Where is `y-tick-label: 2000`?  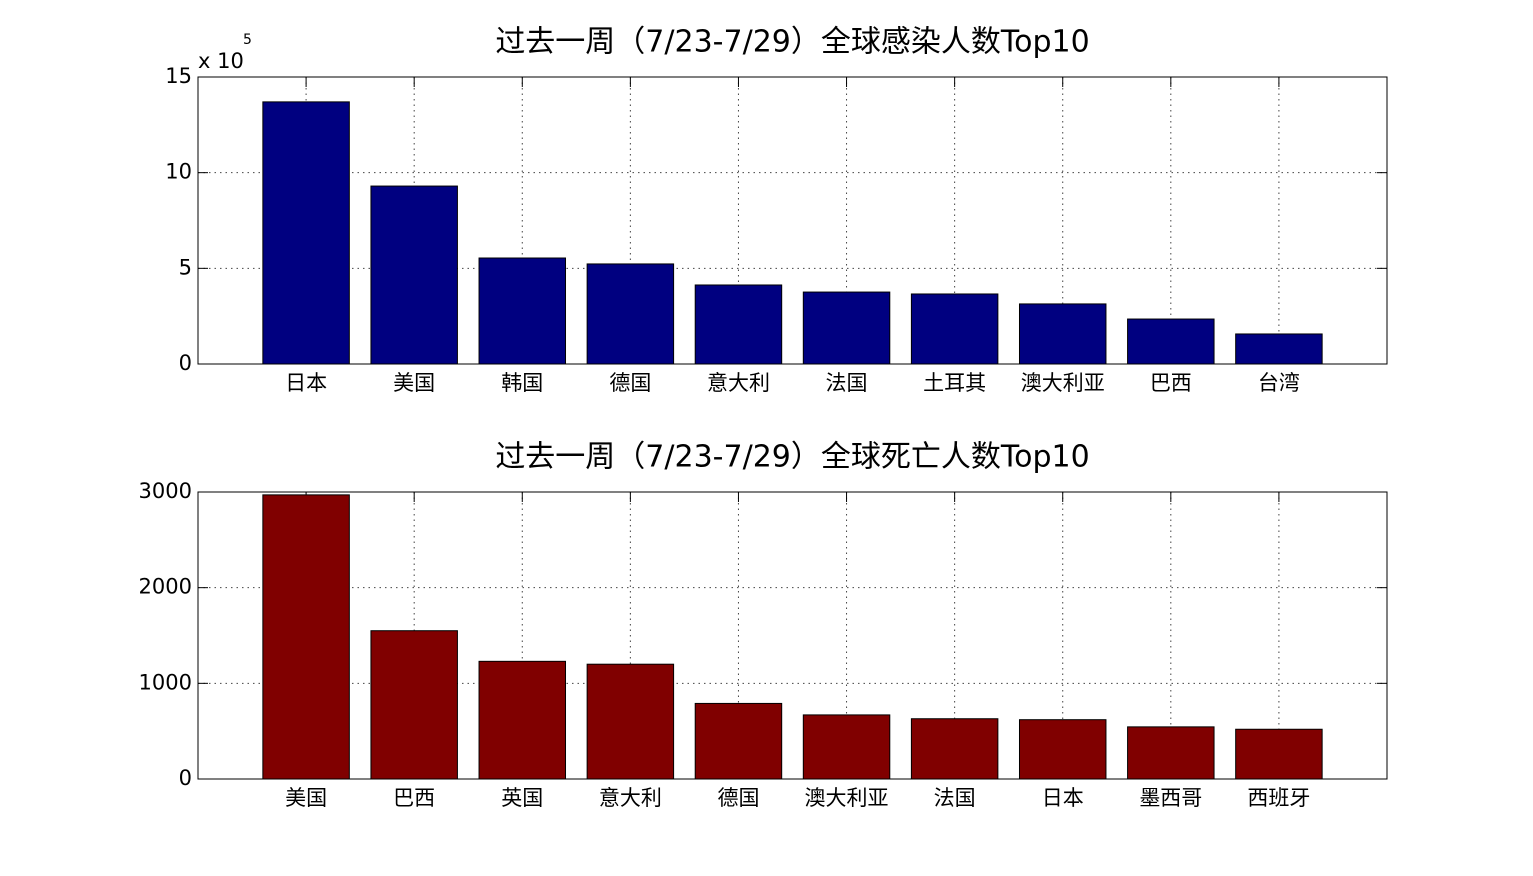 y-tick-label: 2000 is located at coordinates (165, 587).